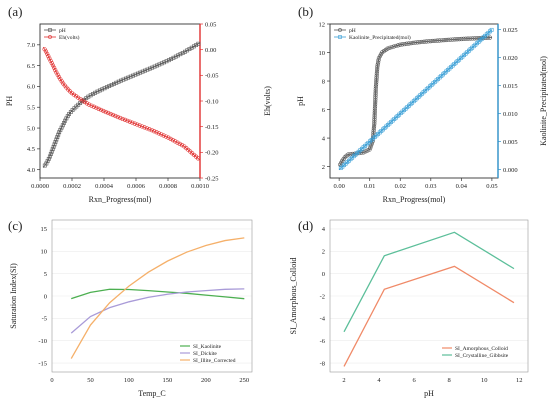 Image resolution: width=550 pixels, height=419 pixels. Describe the element at coordinates (212, 178) in the screenshot. I see `y2-tick-label: -0.25` at that location.